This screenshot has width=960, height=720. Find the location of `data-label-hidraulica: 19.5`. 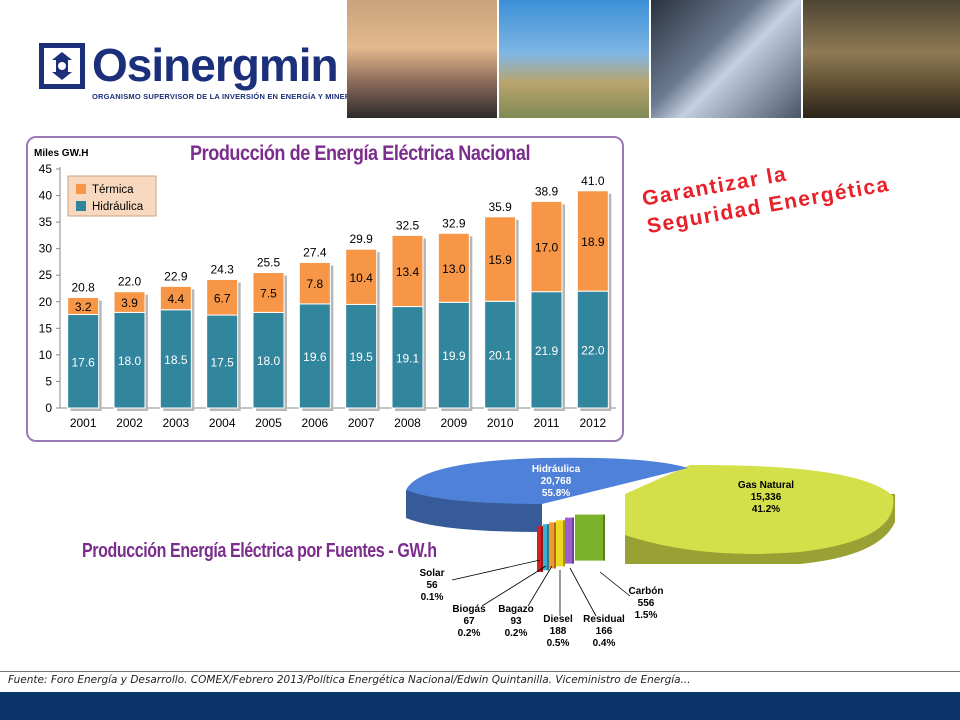

data-label-hidraulica: 19.5 is located at coordinates (361, 357).